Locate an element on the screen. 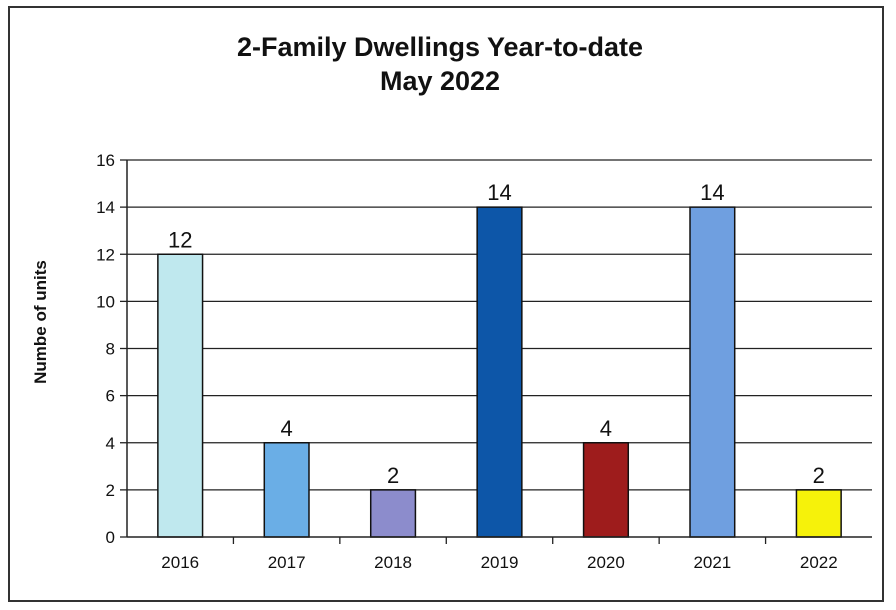 The width and height of the screenshot is (896, 610). data-label-2022: 2 is located at coordinates (819, 475).